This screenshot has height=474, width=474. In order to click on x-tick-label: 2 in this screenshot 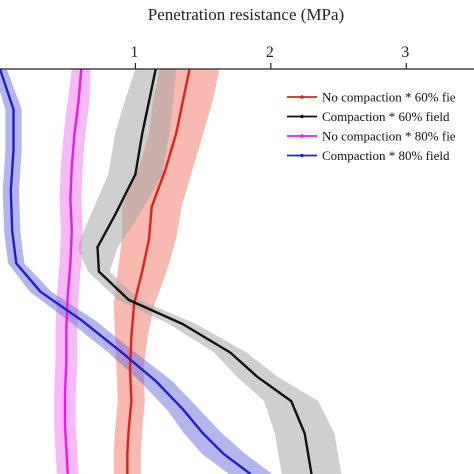, I will do `click(270, 52)`.